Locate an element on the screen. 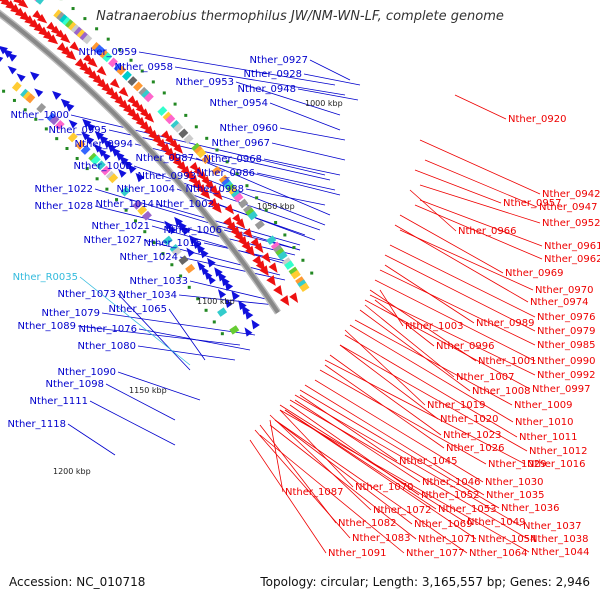 This screenshot has height=604, width=600. gene-label-left: Nther_0958 is located at coordinates (144, 67).